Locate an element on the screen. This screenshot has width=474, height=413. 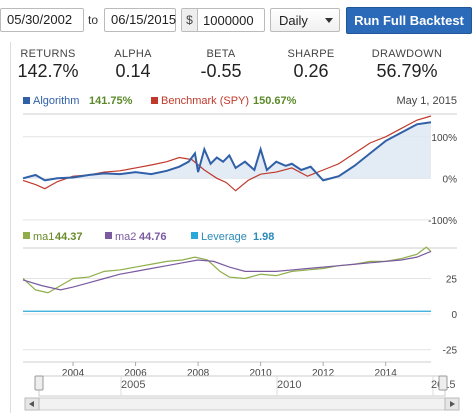
navigator-scrollbar is located at coordinates (242, 404).